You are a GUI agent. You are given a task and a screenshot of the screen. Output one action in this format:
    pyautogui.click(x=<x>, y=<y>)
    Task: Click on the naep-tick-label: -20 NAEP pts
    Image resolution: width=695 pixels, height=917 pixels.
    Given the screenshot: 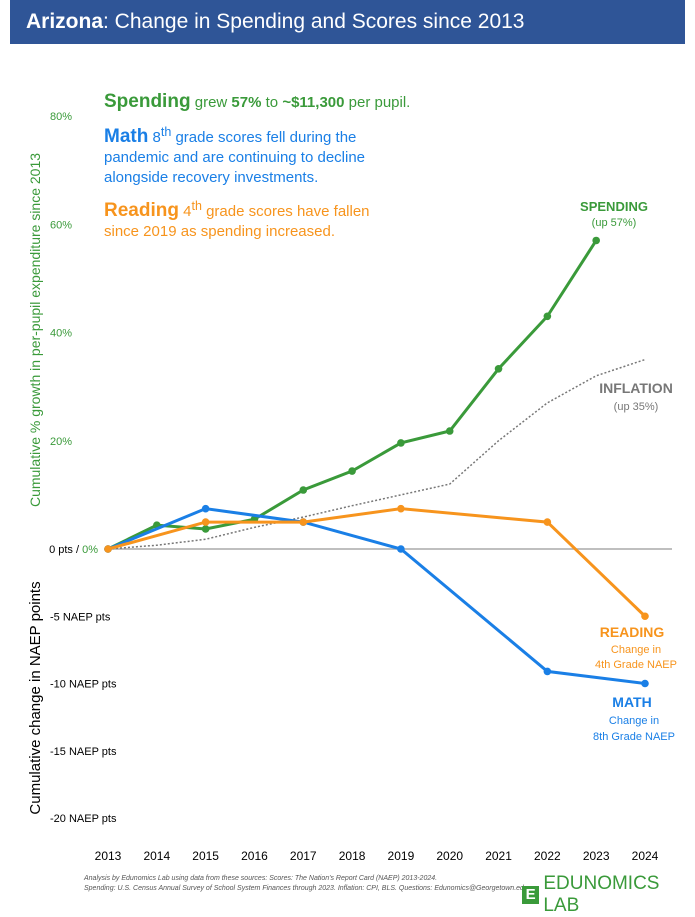 What is the action you would take?
    pyautogui.click(x=83, y=819)
    